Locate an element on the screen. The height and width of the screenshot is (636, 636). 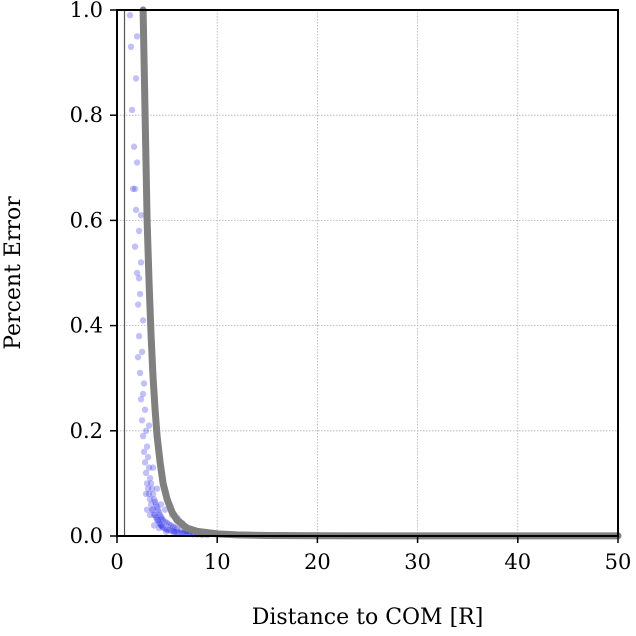
x-tick-label: 0 is located at coordinates (116, 562).